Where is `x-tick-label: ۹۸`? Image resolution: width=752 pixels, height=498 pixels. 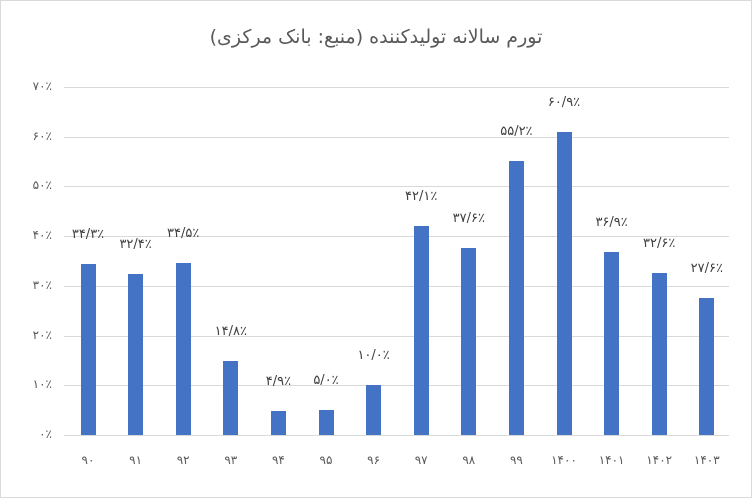 x-tick-label: ۹۸ is located at coordinates (469, 460).